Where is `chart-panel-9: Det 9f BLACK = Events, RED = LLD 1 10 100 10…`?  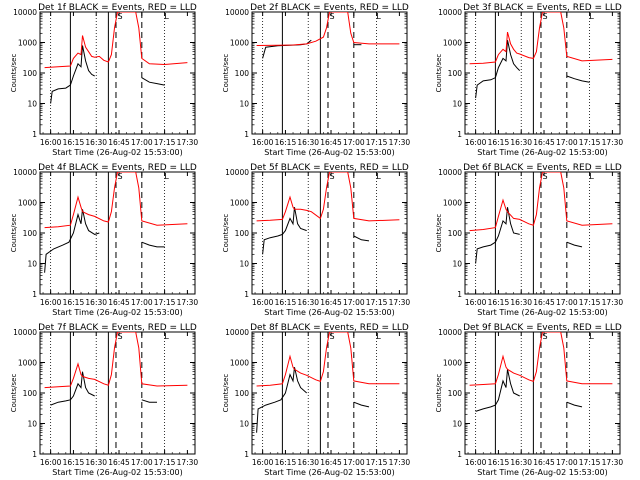
chart-panel-9: Det 9f BLACK = Events, RED = LLD 1 10 100 10… is located at coordinates (529, 400).